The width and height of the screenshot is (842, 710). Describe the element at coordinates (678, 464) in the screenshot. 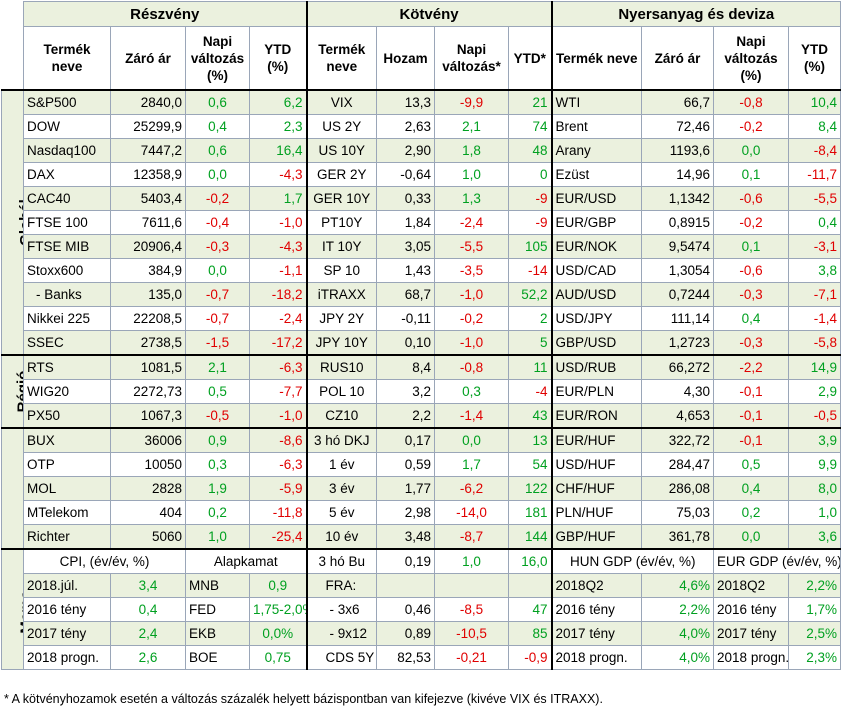

I see `close-value: 284,47` at that location.